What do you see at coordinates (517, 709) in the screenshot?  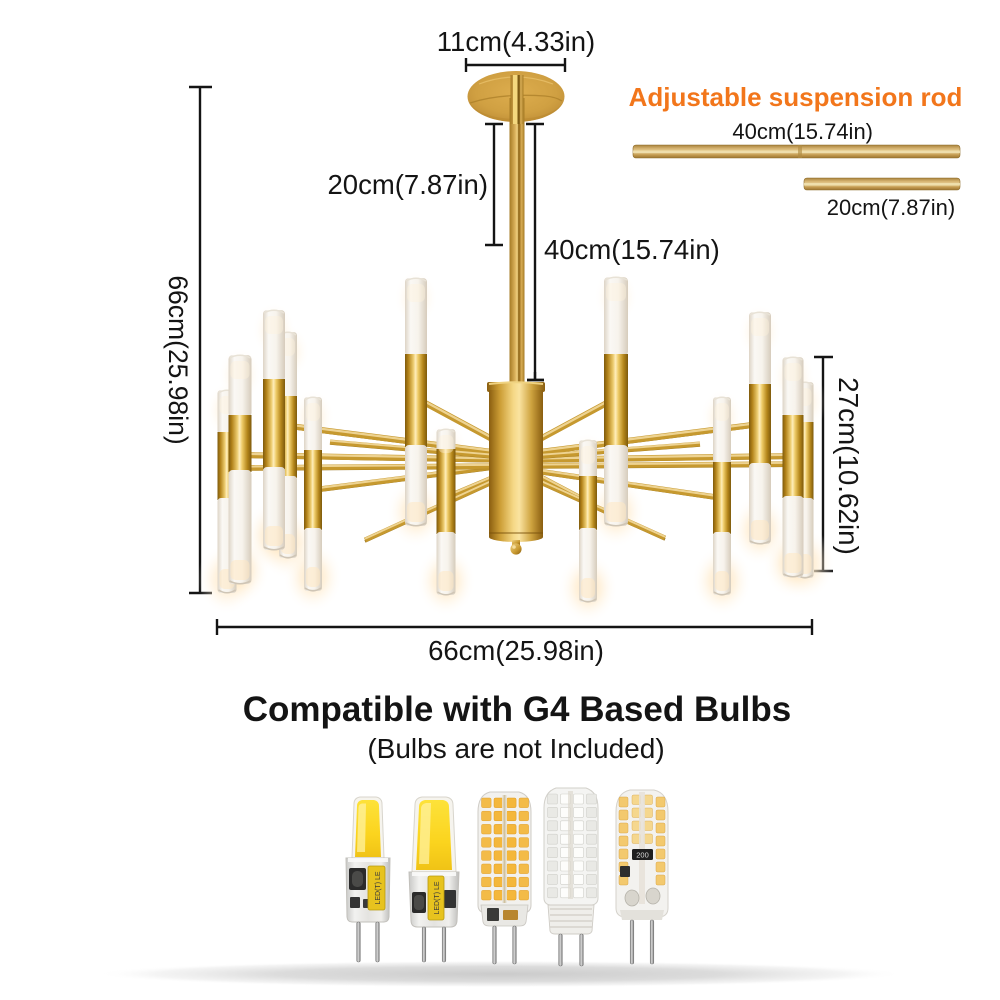 I see `svg-text: Compatible with G4 Based Bulbs` at bounding box center [517, 709].